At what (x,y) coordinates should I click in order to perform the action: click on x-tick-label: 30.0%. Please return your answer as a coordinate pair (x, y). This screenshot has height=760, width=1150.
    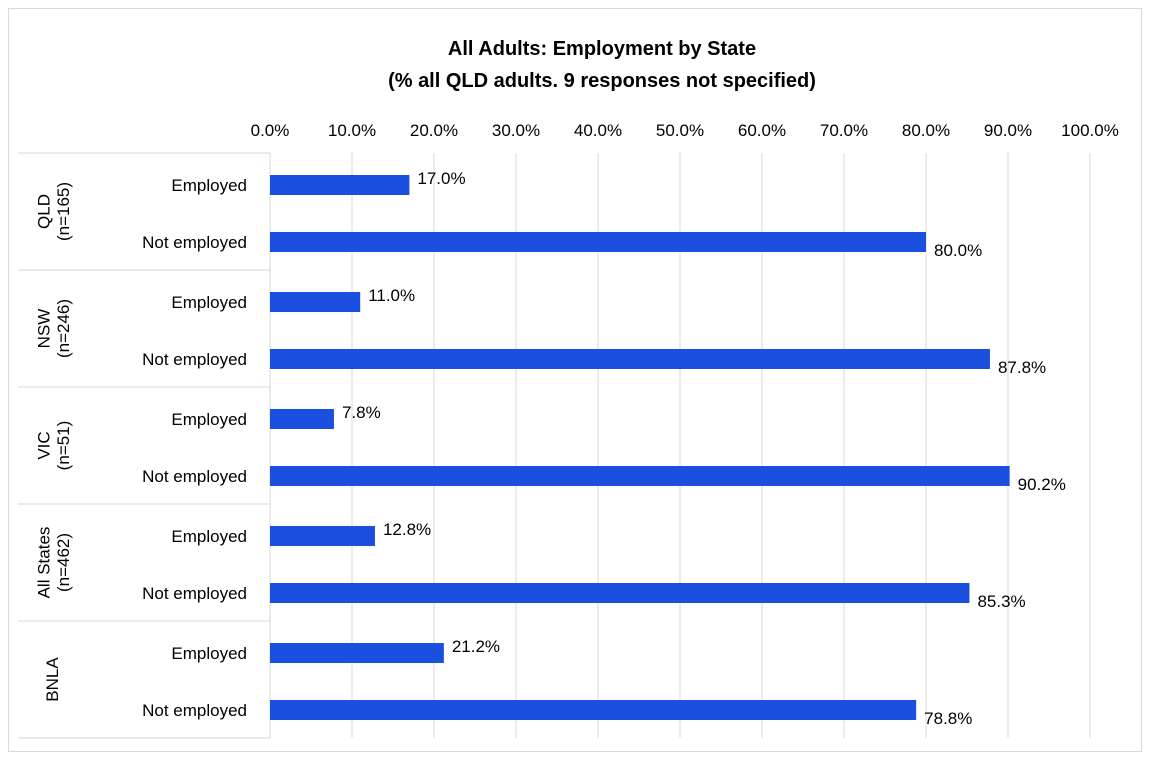
    Looking at the image, I should click on (516, 130).